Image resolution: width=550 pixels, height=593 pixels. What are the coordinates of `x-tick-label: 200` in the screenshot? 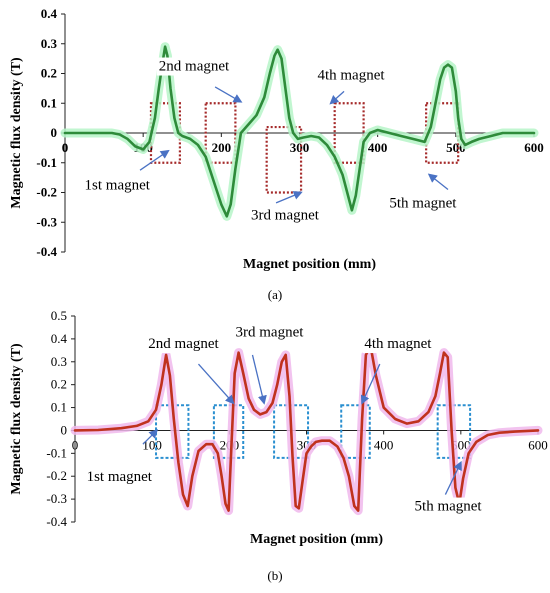 It's located at (222, 147).